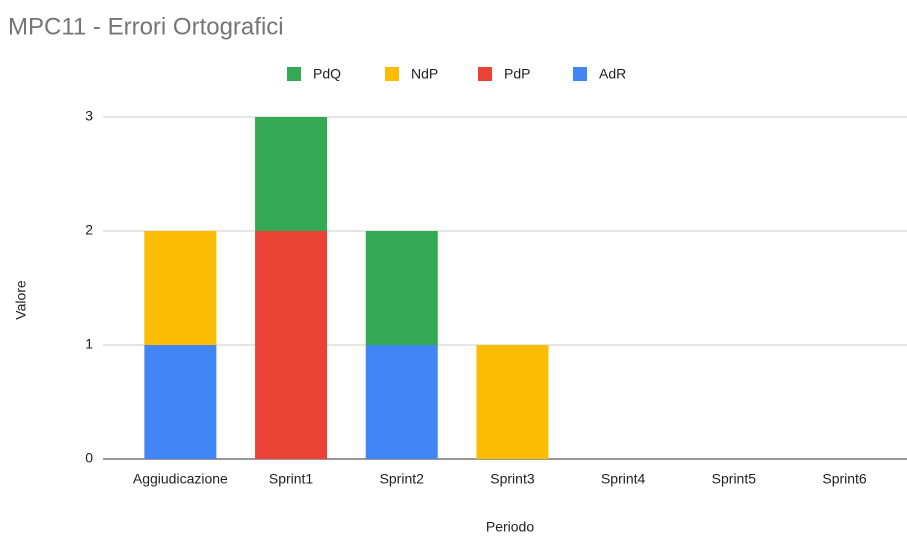 This screenshot has width=907, height=542. I want to click on x-tick-label: Sprint5, so click(734, 479).